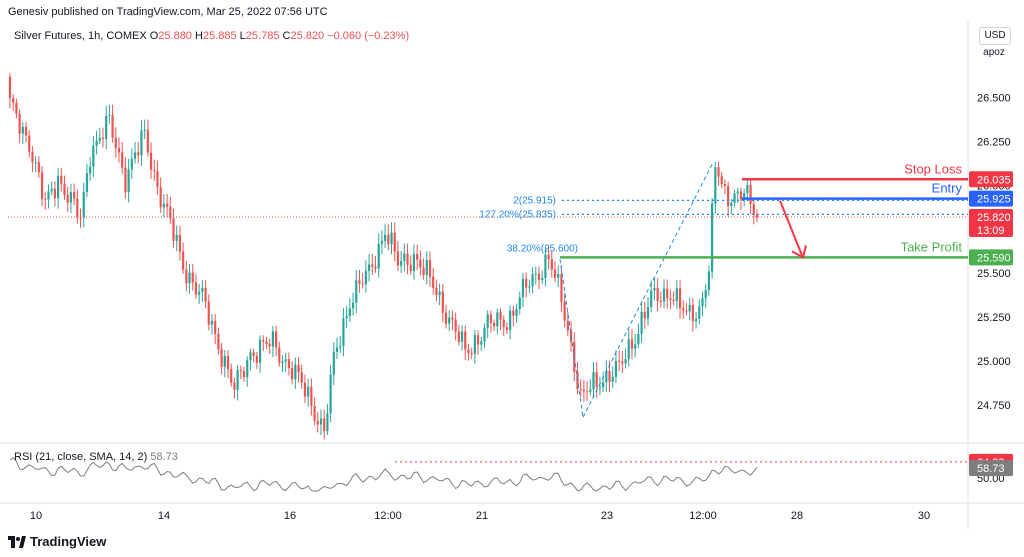  I want to click on y-tick-label: 25.000, so click(994, 362).